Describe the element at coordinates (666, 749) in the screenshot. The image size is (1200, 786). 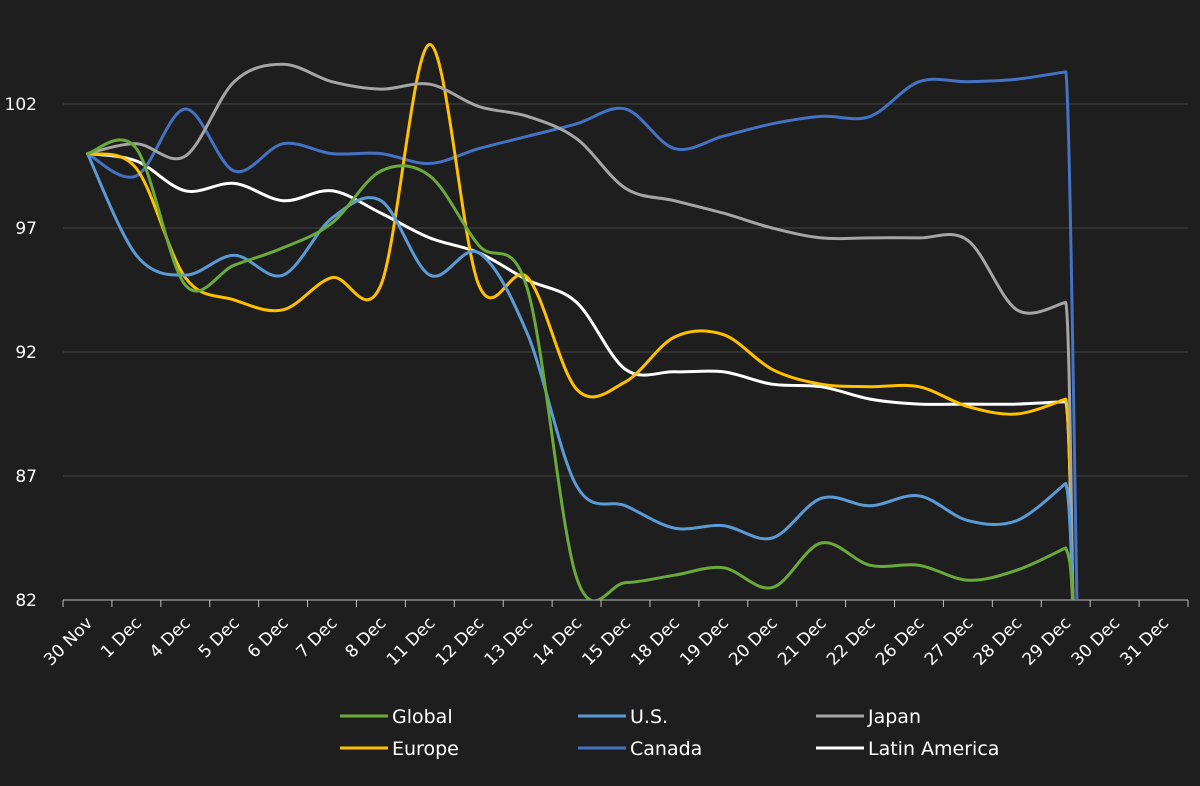
I see `legend-label-canada: Canada` at that location.